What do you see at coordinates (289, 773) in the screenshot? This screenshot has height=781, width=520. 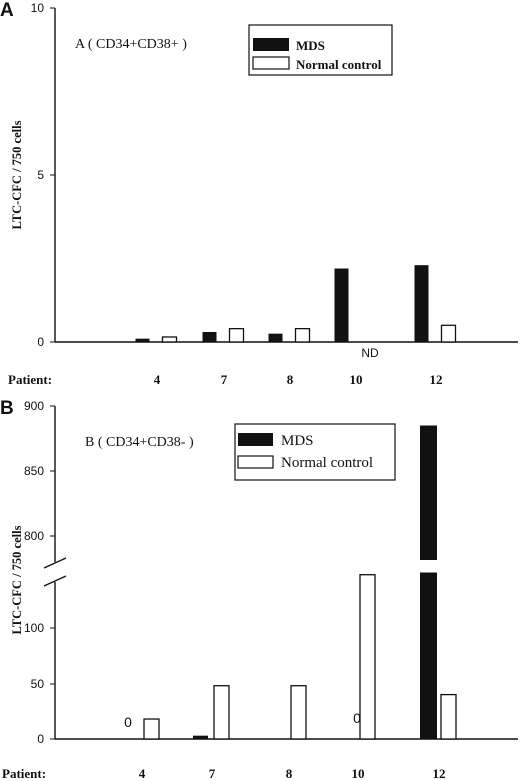 I see `panel-b-category-label: 8` at bounding box center [289, 773].